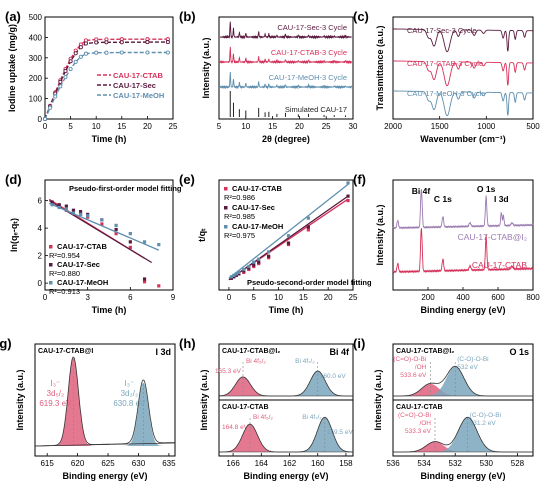  What do you see at coordinates (442, 30) in the screenshot?
I see `ftir-label-0: CAU-17-Sec-3 Cycle` at bounding box center [442, 30].